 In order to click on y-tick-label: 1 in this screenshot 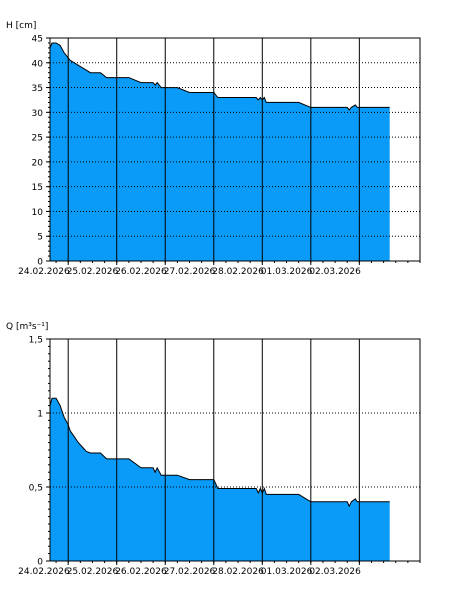, I will do `click(40, 415)`.